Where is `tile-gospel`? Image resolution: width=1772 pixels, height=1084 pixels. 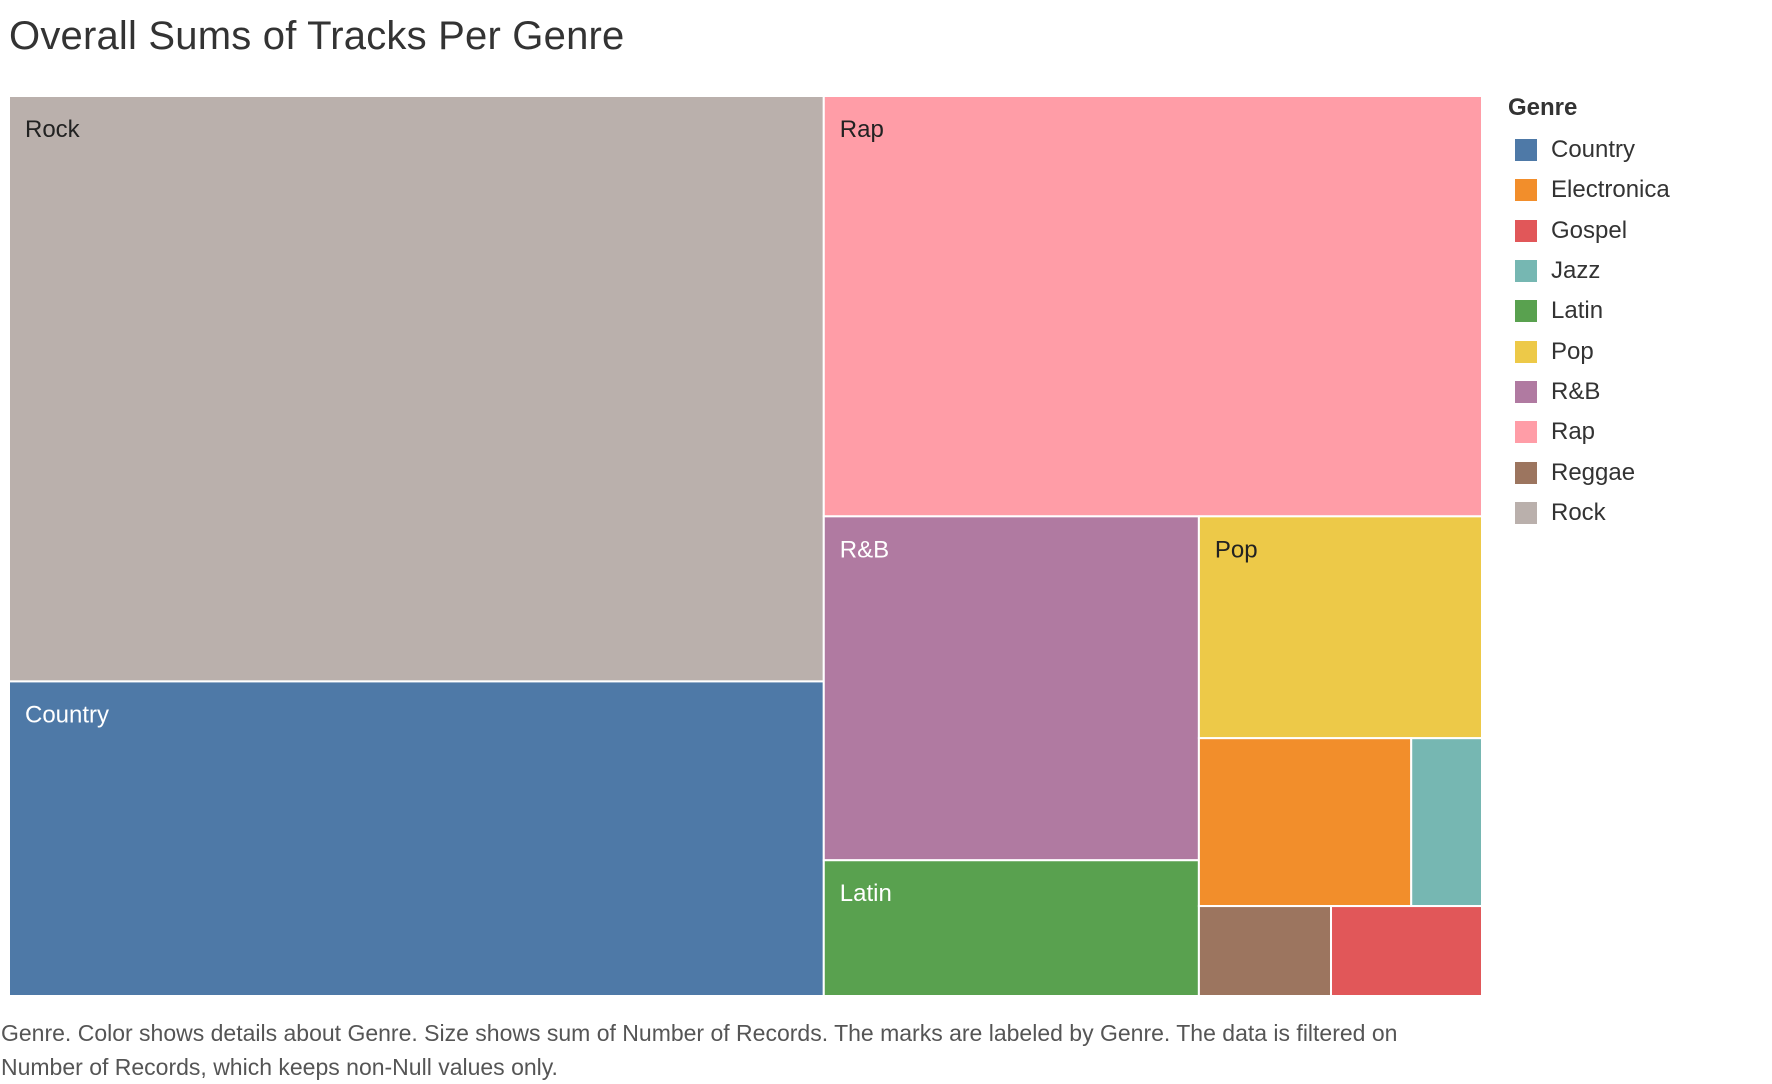 tile-gospel is located at coordinates (1406, 951).